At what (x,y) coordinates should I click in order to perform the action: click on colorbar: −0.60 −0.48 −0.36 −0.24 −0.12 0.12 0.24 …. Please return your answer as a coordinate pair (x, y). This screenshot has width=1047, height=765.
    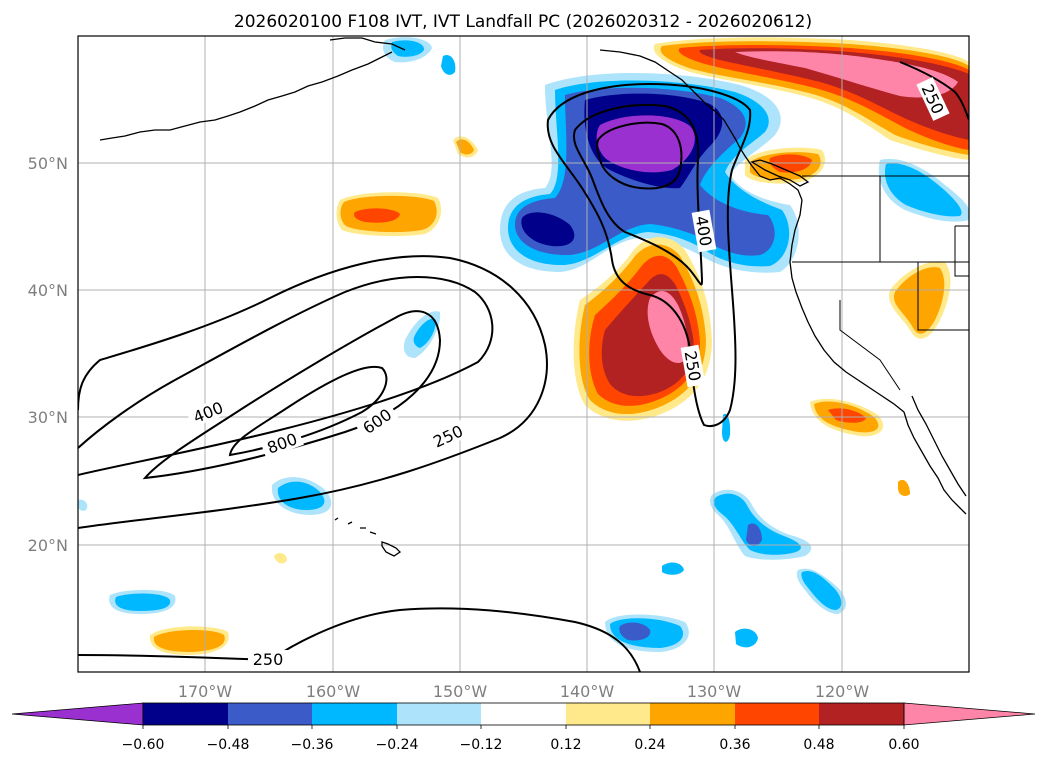
    Looking at the image, I should click on (523, 727).